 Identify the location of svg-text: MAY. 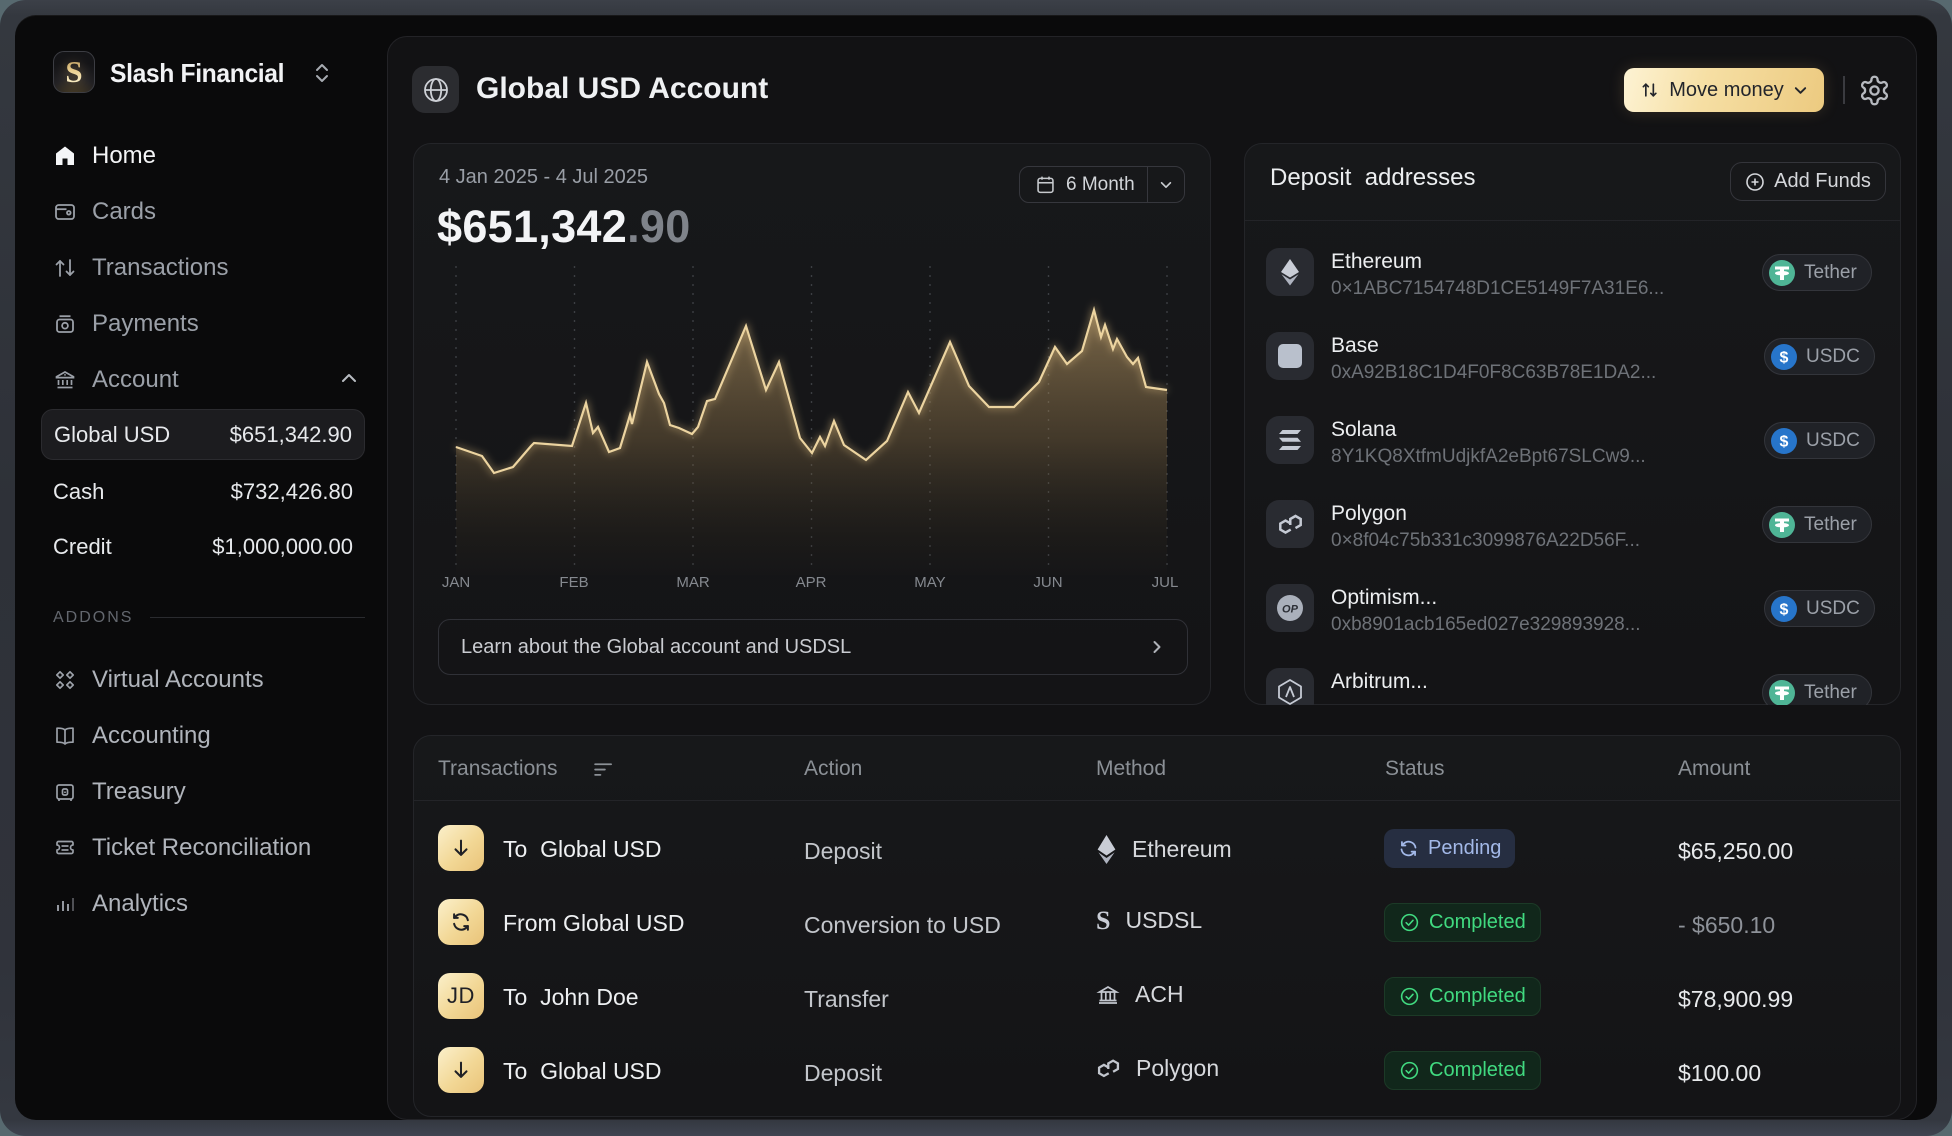
(929, 582).